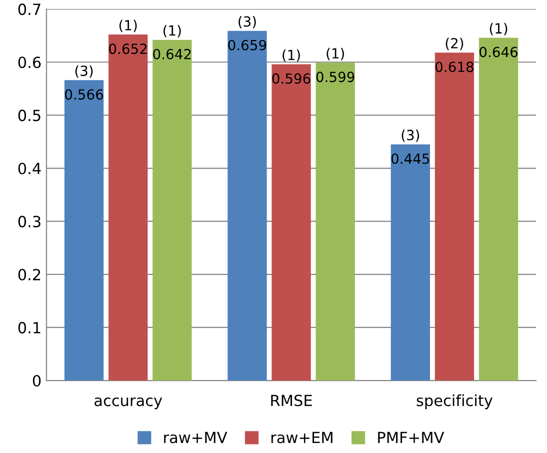 This screenshot has height=453, width=547. Describe the element at coordinates (499, 52) in the screenshot. I see `data-label: 0.646` at that location.